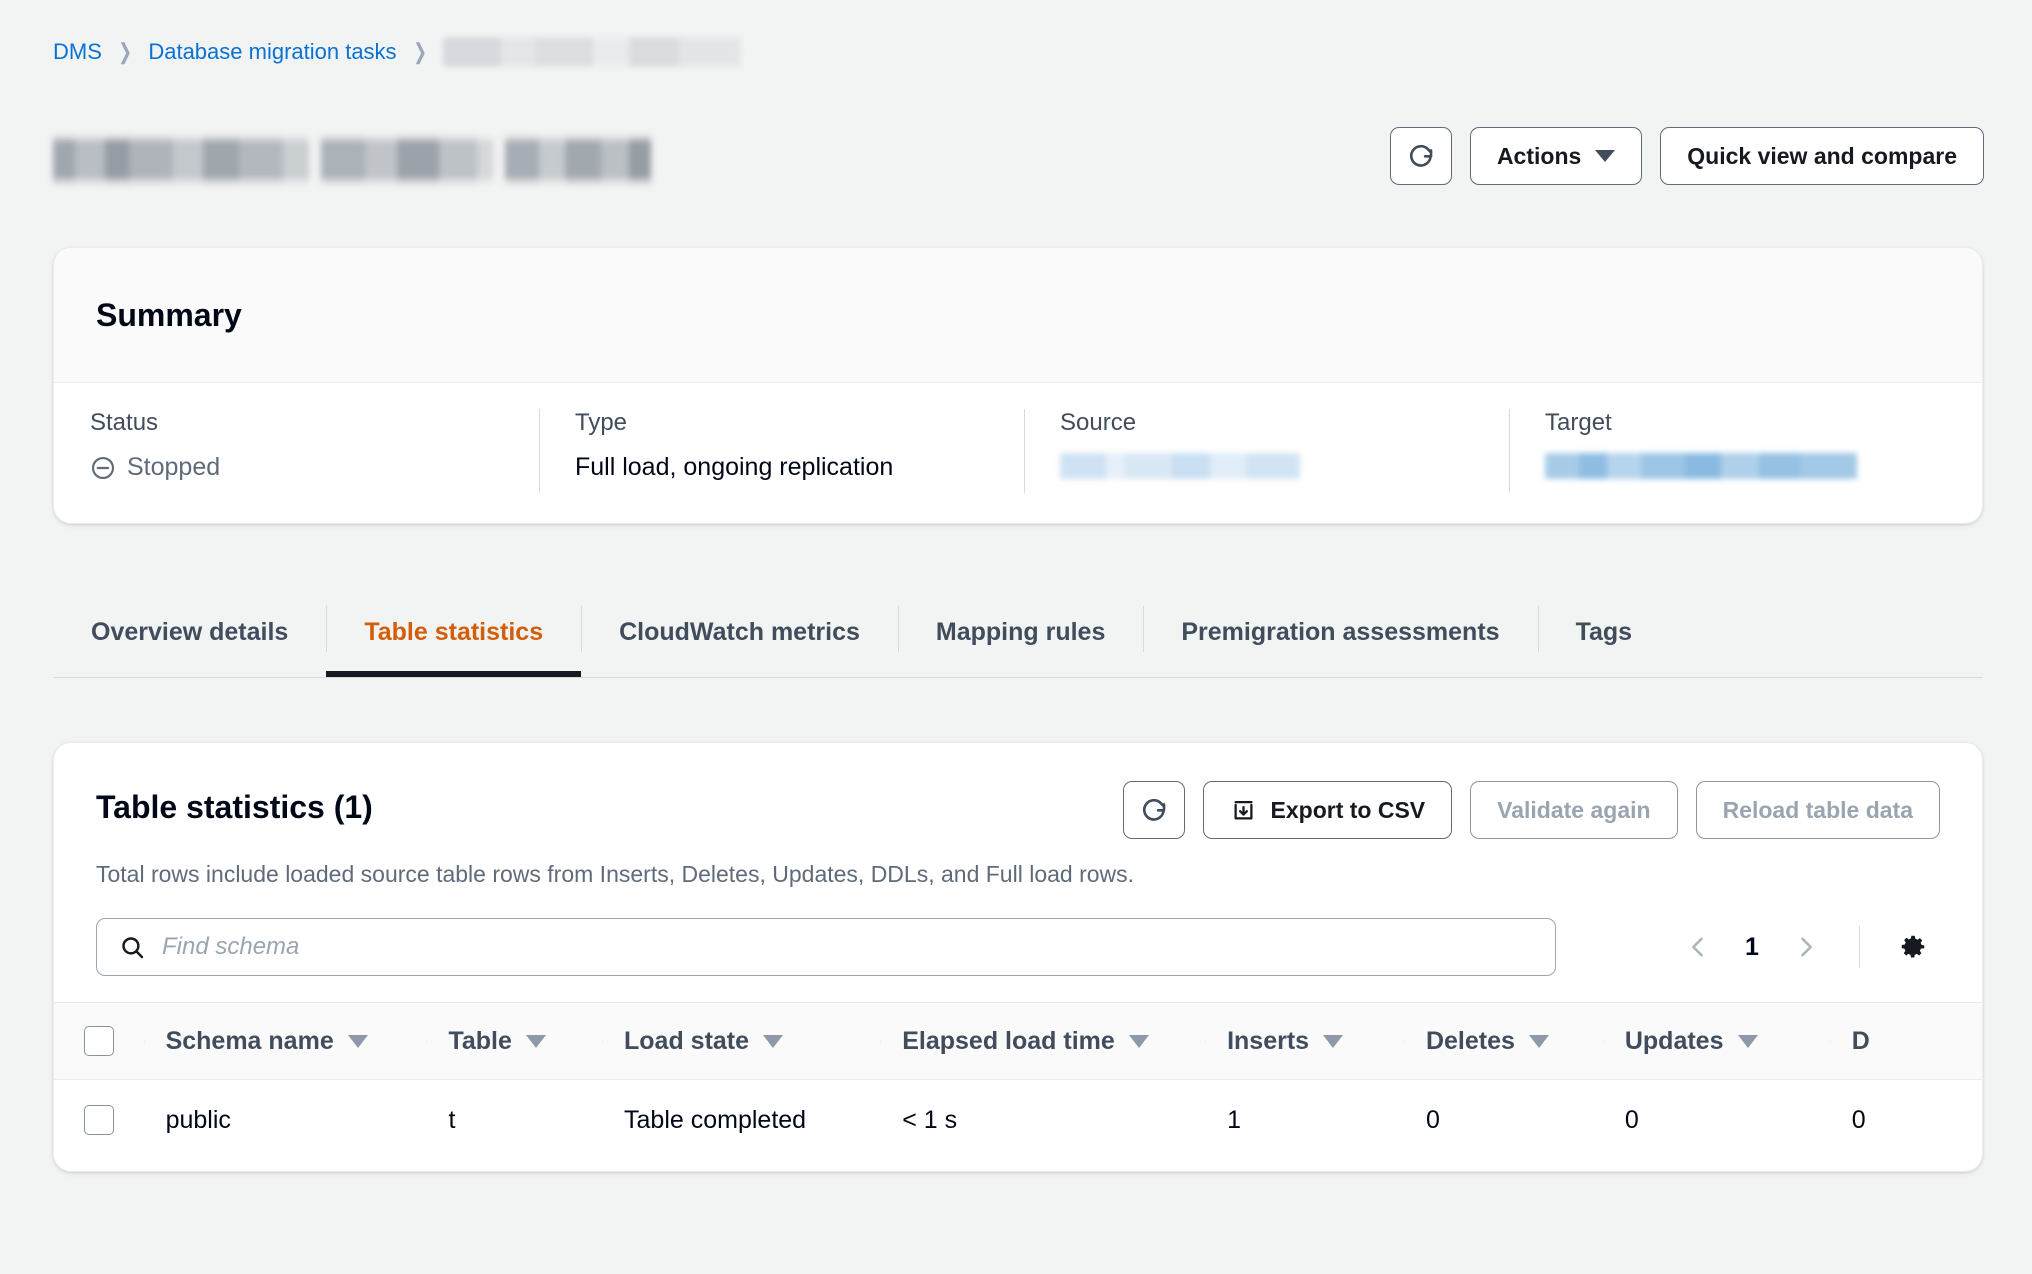  I want to click on breadcrumb: DMS ❯ Database migration tasks ❯, so click(397, 52).